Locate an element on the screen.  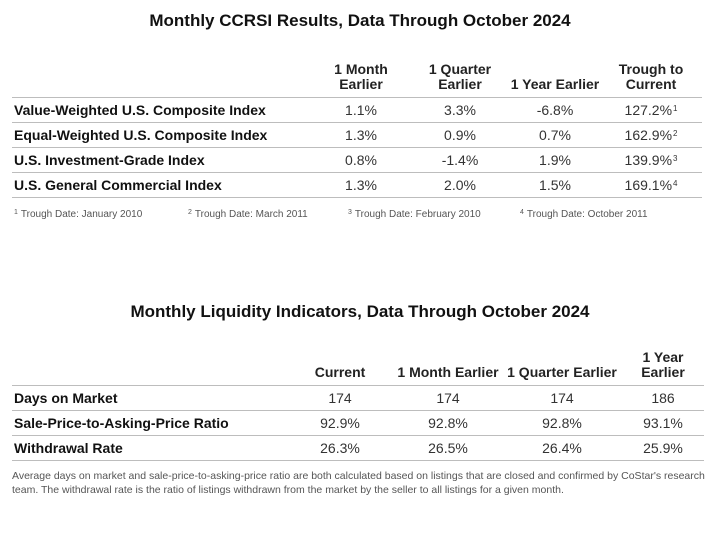
cell-trough: 162.9%2 is located at coordinates (651, 134).